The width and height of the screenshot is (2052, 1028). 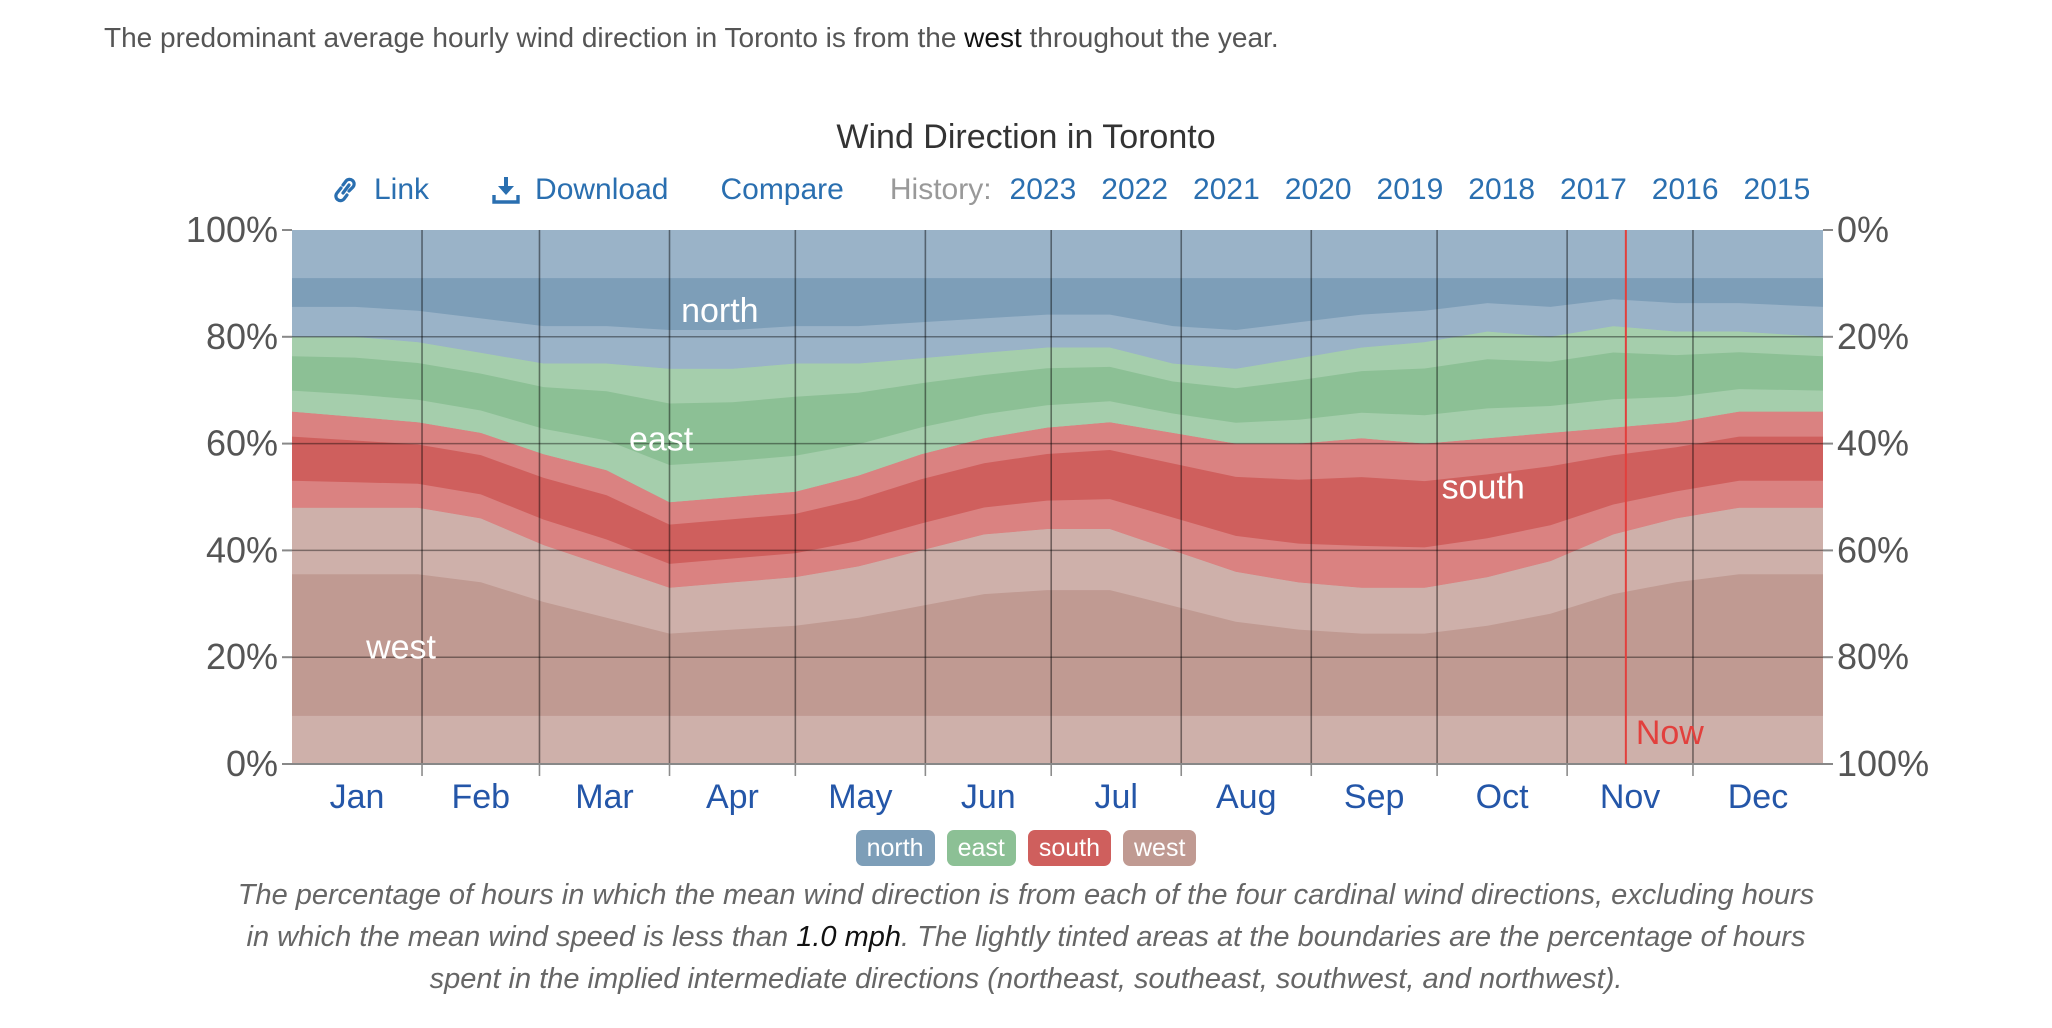 What do you see at coordinates (720, 311) in the screenshot?
I see `area-label-north: north` at bounding box center [720, 311].